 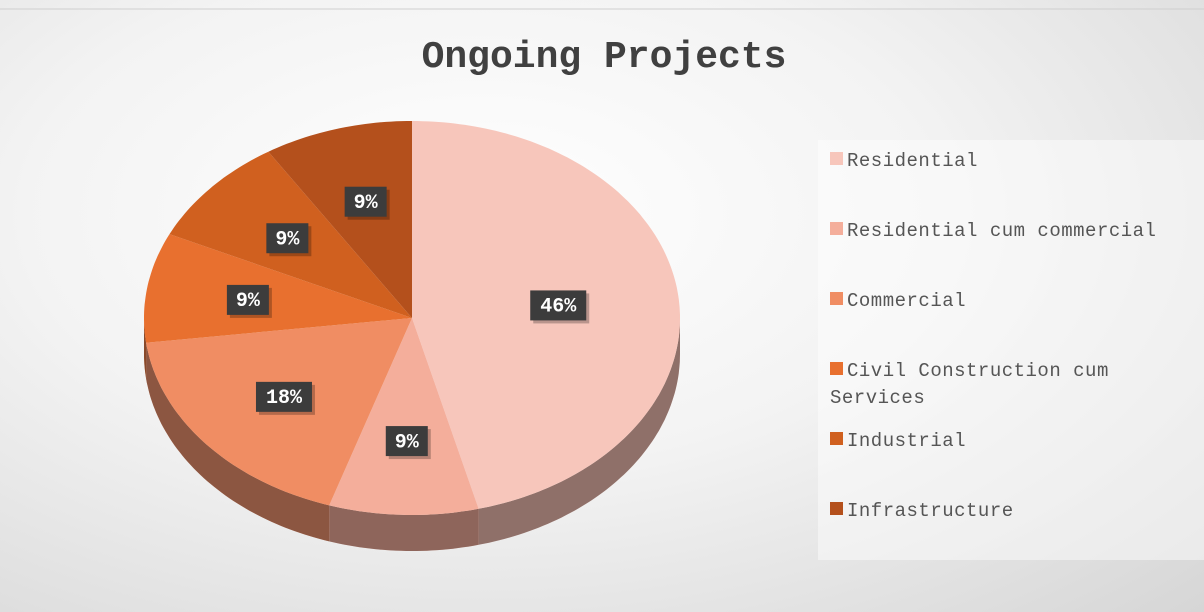 I want to click on chart-title: Ongoing Projects, so click(x=604, y=57).